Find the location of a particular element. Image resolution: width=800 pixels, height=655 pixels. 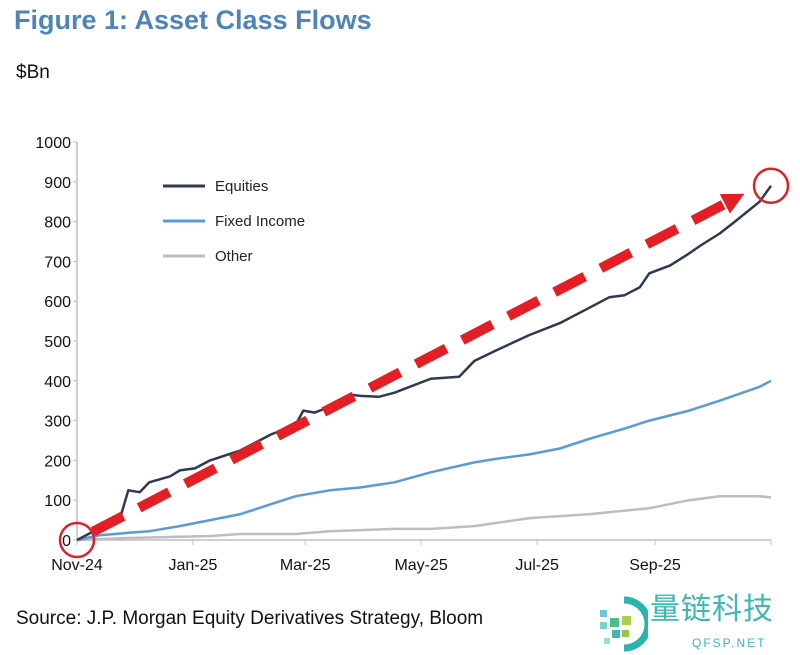

y-tick-label: 600 is located at coordinates (57, 302).